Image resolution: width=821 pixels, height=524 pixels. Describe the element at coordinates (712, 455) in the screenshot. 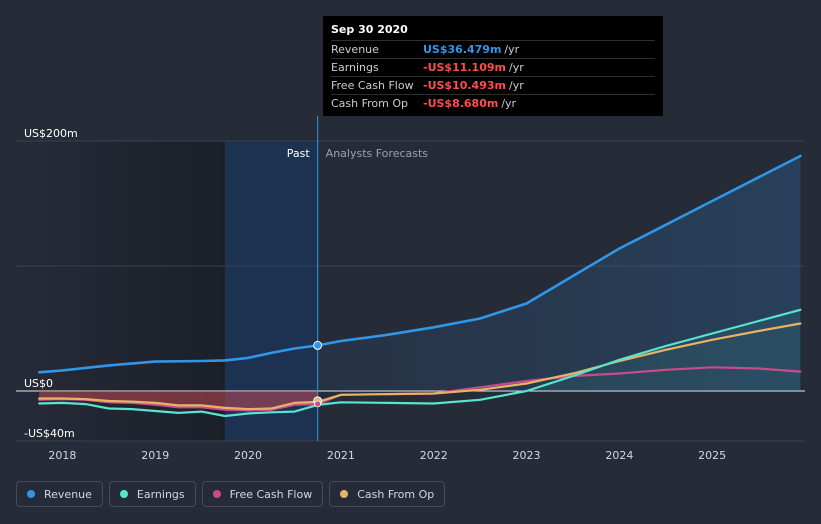

I see `x-axis-tick-label: 2025` at that location.